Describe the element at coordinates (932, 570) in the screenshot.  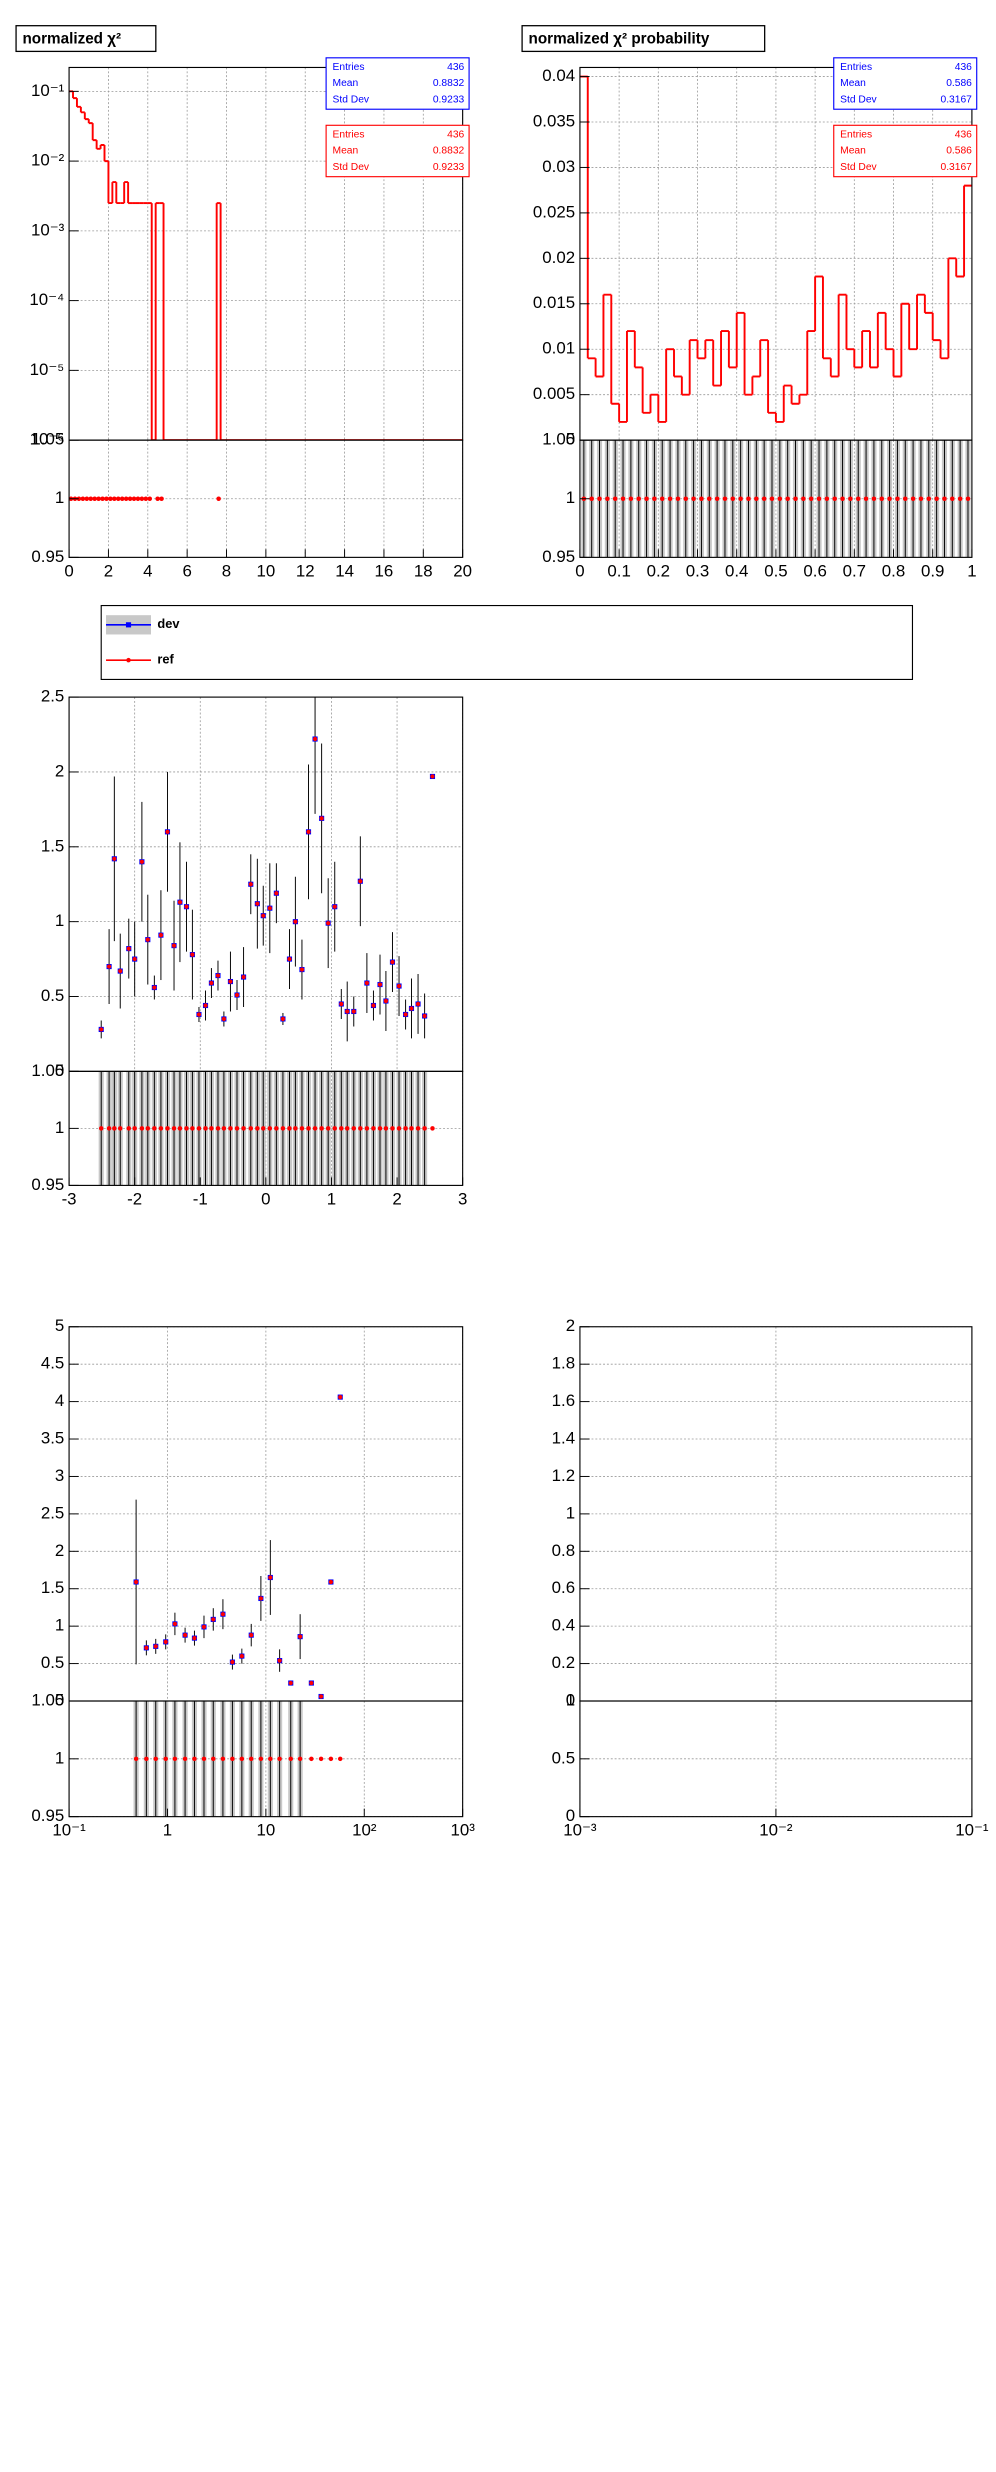
I see `x-tick-label: 0.9` at that location.